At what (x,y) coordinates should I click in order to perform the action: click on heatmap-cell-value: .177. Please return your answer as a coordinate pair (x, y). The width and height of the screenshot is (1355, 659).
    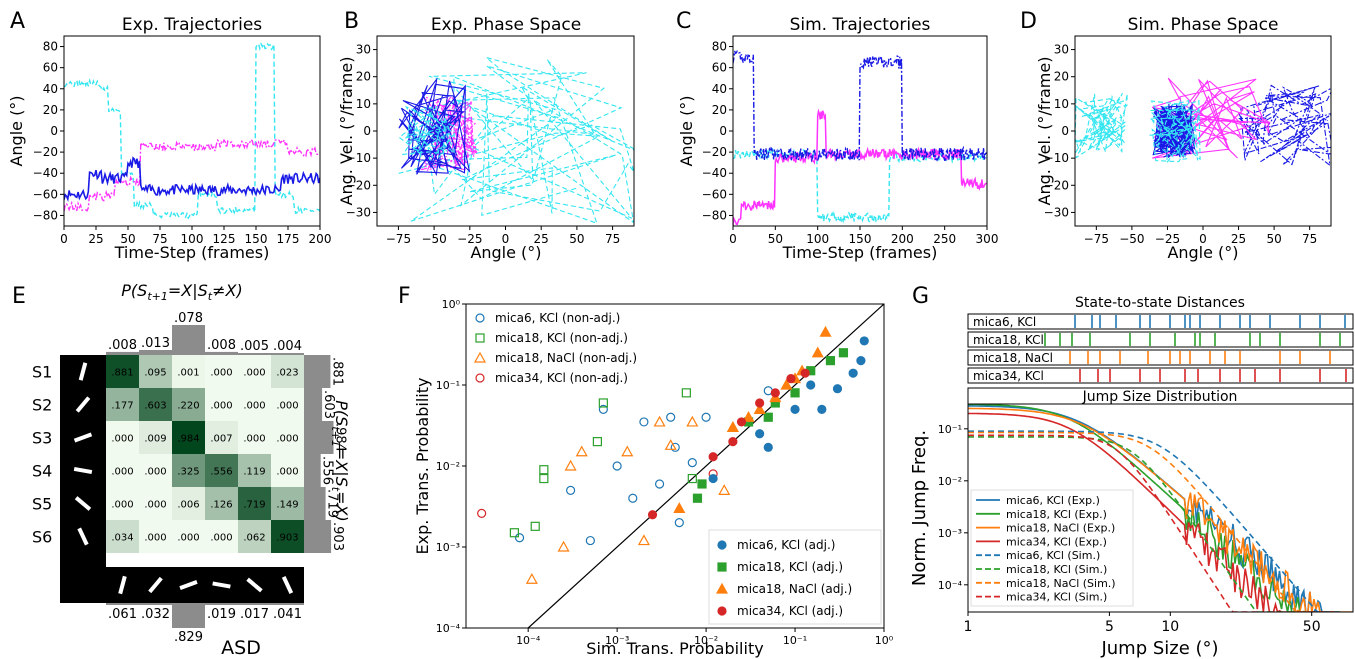
    Looking at the image, I should click on (122, 406).